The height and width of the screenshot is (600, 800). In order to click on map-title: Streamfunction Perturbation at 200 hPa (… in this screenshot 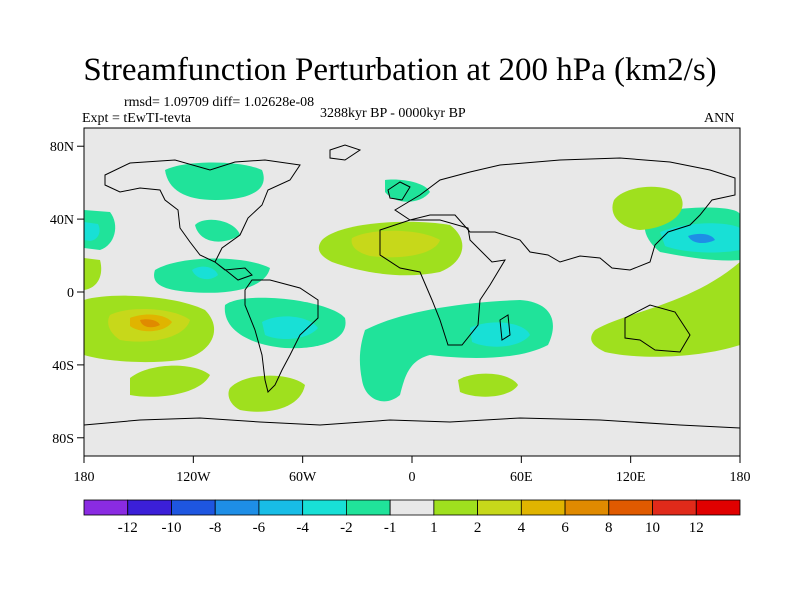, I will do `click(400, 70)`.